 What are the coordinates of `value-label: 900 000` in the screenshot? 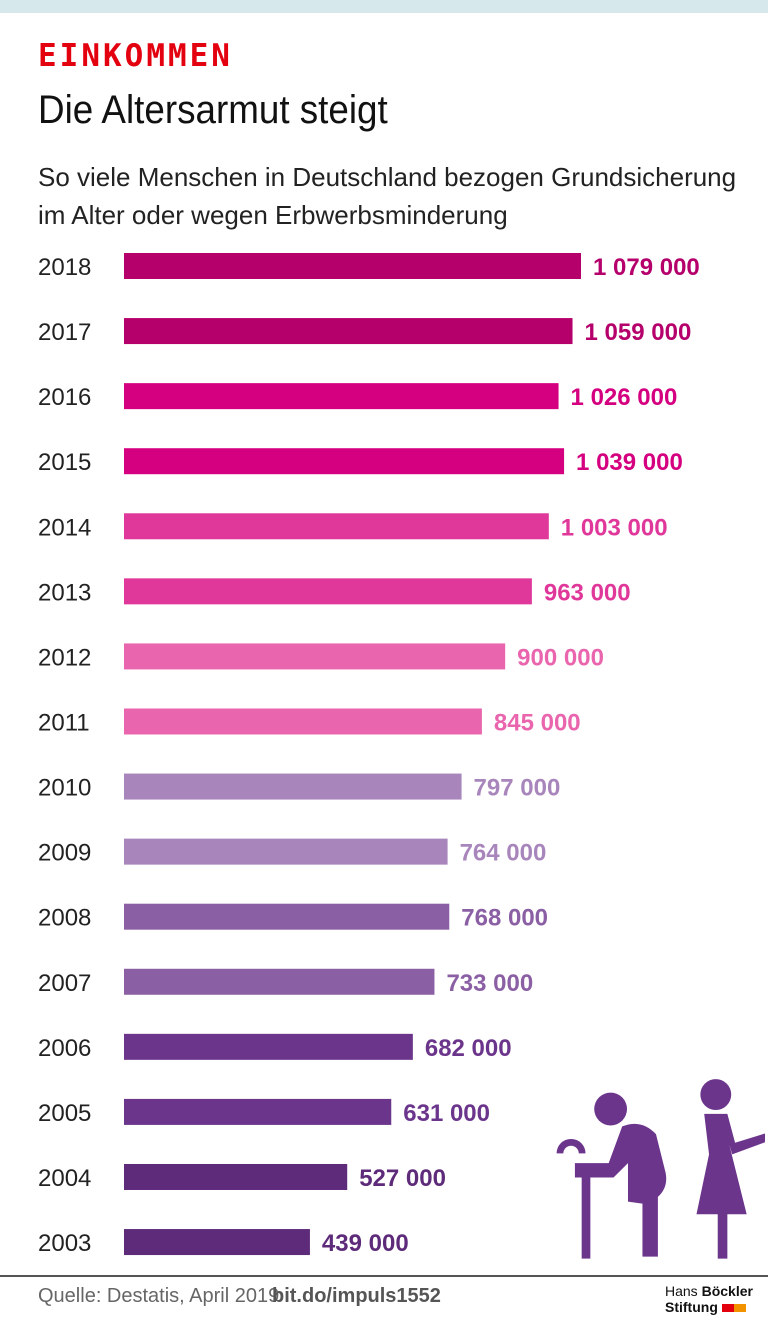 It's located at (560, 657).